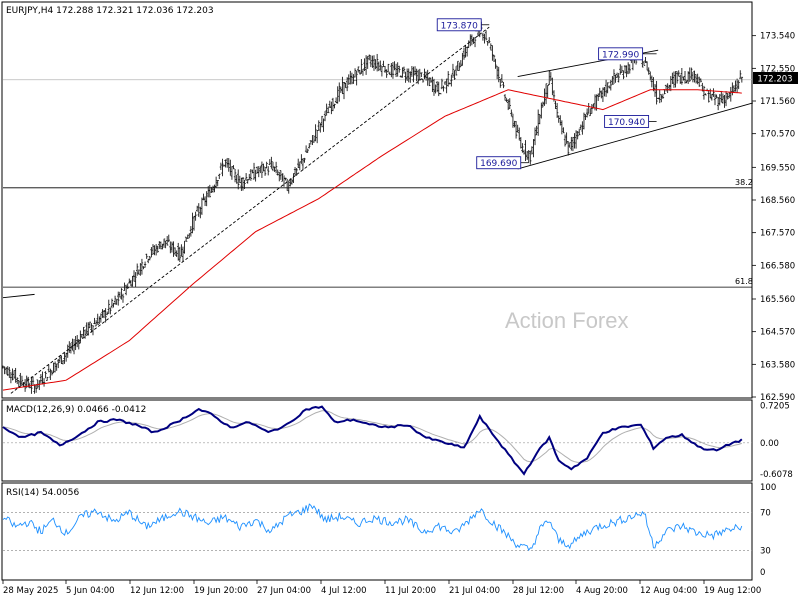  Describe the element at coordinates (744, 182) in the screenshot. I see `fib-label-38.2: 38.2` at that location.